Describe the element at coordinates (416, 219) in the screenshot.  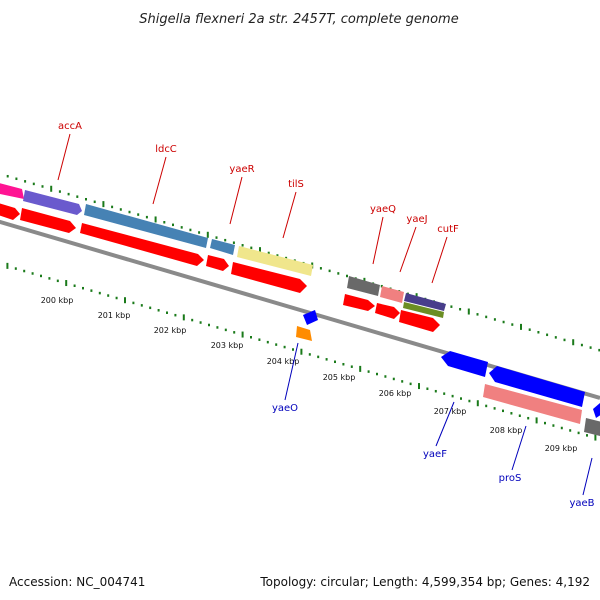
I see `gene-label-yaeJ: yaeJ` at that location.